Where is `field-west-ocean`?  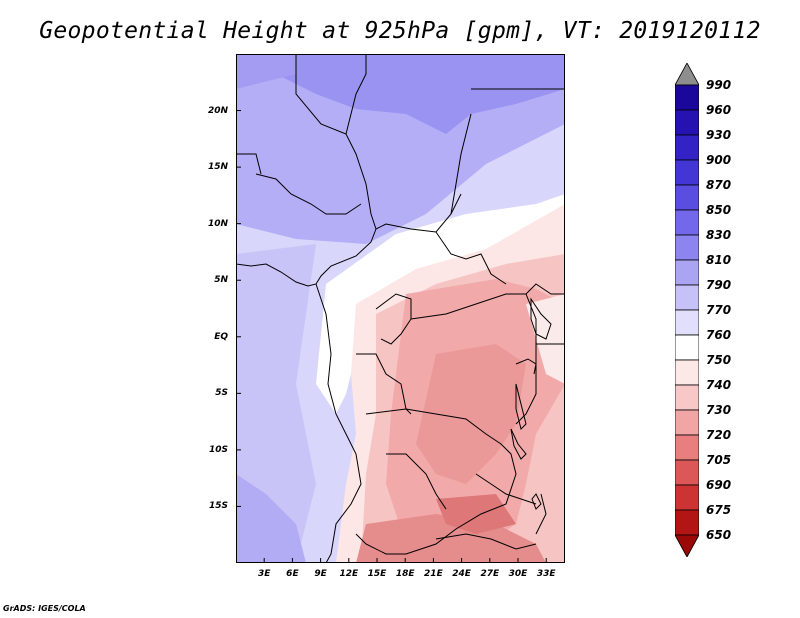 field-west-ocean is located at coordinates (276, 403).